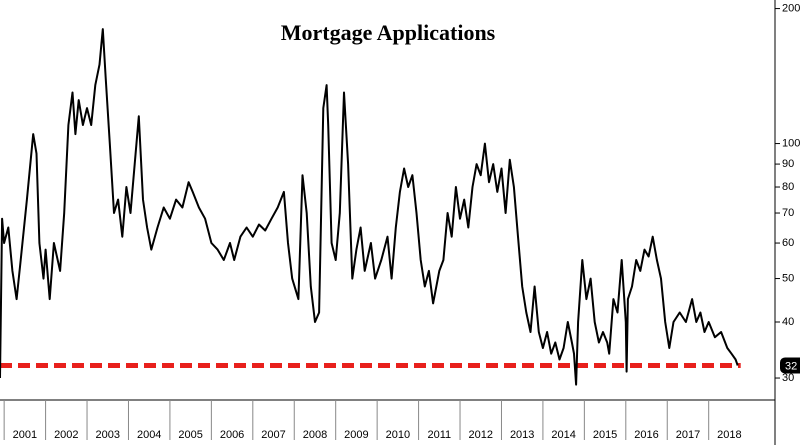 The image size is (800, 445). Describe the element at coordinates (791, 8) in the screenshot. I see `y-tick-label: 200` at that location.